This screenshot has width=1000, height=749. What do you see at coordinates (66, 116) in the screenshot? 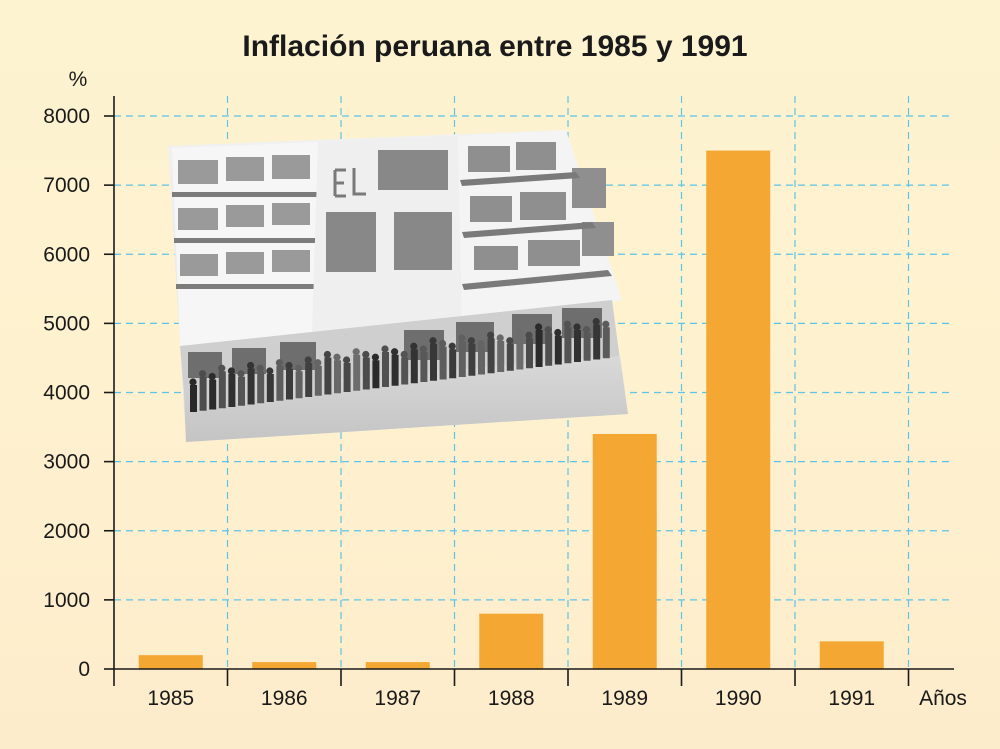
I see `y-tick-label: 8000` at bounding box center [66, 116].